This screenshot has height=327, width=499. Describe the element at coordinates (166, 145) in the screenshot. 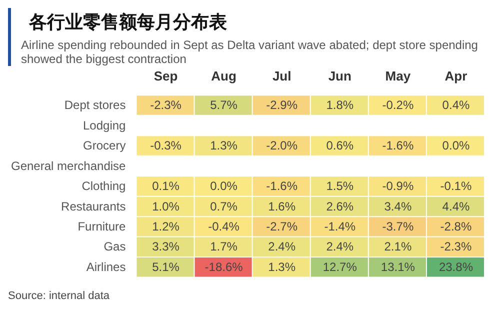

I see `data-label: -0.3%` at that location.